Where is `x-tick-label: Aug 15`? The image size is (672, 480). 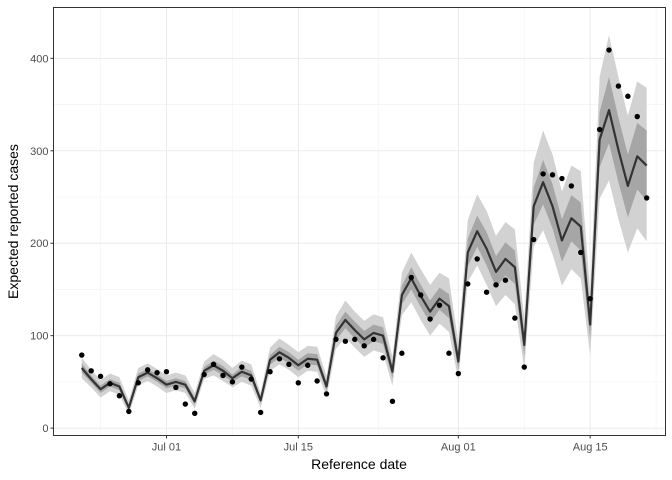 x-tick-label: Aug 15 is located at coordinates (590, 448).